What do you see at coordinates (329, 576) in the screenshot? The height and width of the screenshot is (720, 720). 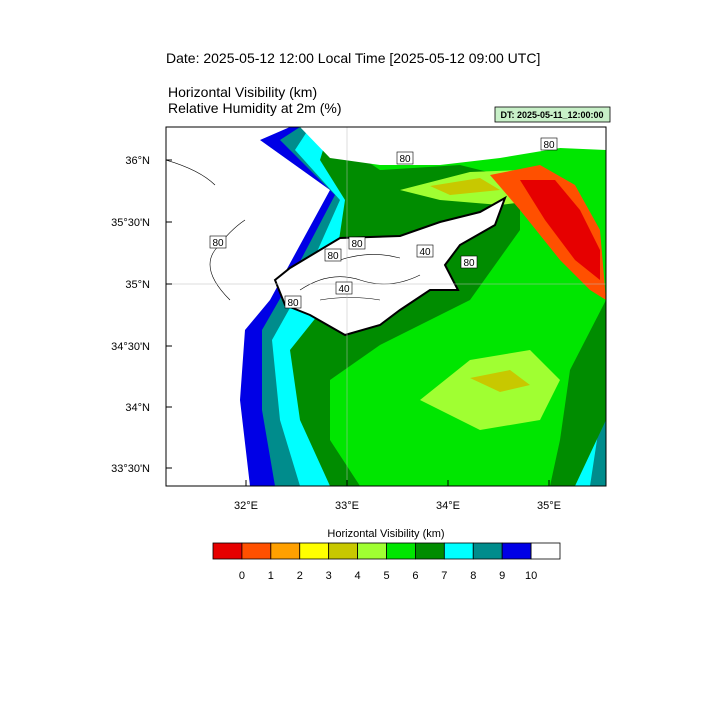 I see `colorbar-tick-label: 3` at bounding box center [329, 576].